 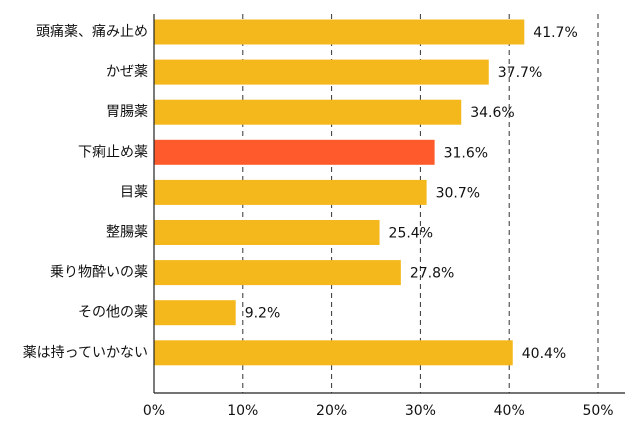 What do you see at coordinates (113, 313) in the screenshot?
I see `category-label-7: その他の薬` at bounding box center [113, 313].